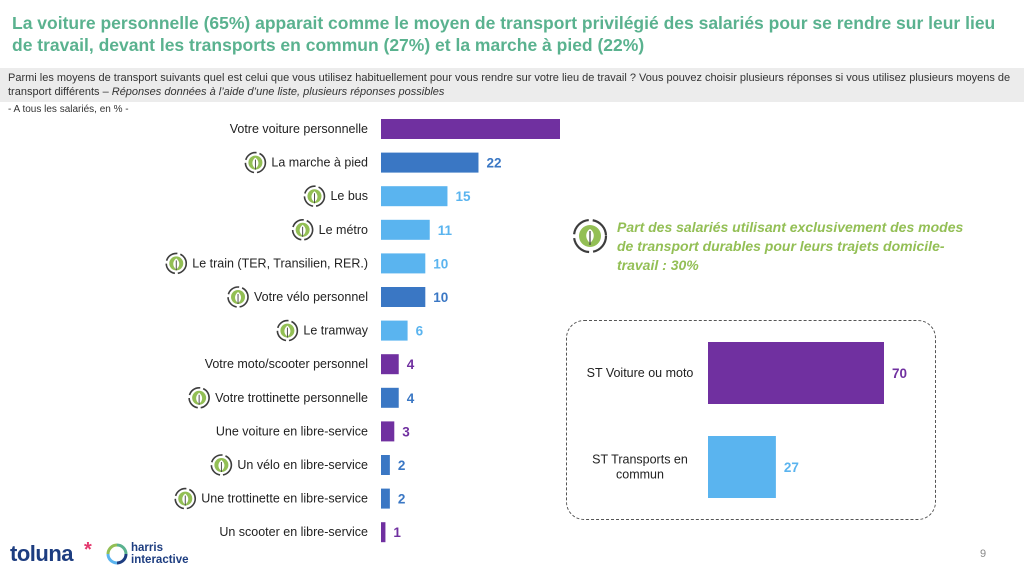 The width and height of the screenshot is (1024, 575). What do you see at coordinates (286, 364) in the screenshot?
I see `category-label: Votre moto/scooter personnel` at bounding box center [286, 364].